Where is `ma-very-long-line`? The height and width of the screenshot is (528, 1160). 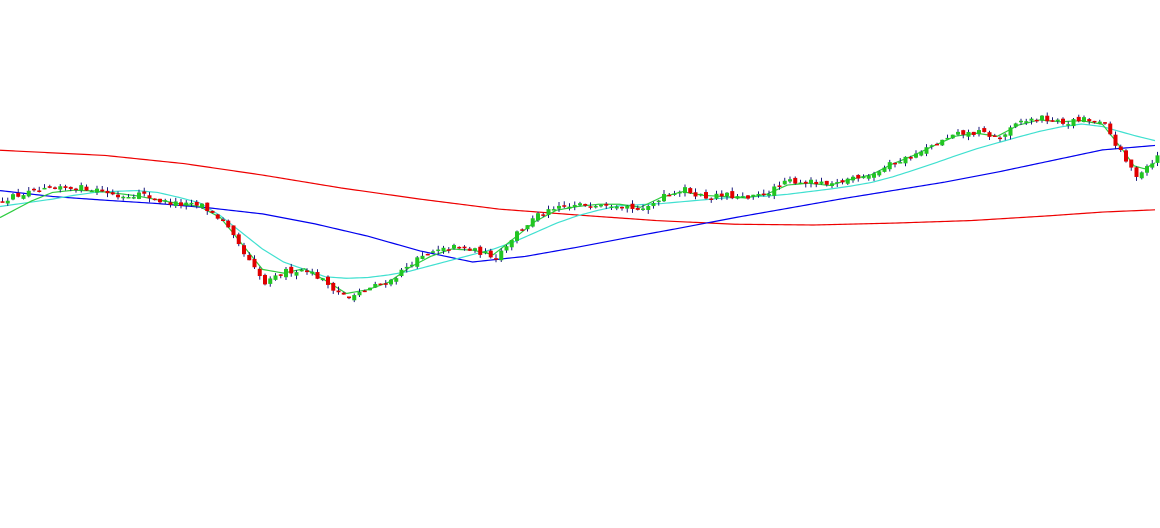
ma-very-long-line is located at coordinates (578, 187).